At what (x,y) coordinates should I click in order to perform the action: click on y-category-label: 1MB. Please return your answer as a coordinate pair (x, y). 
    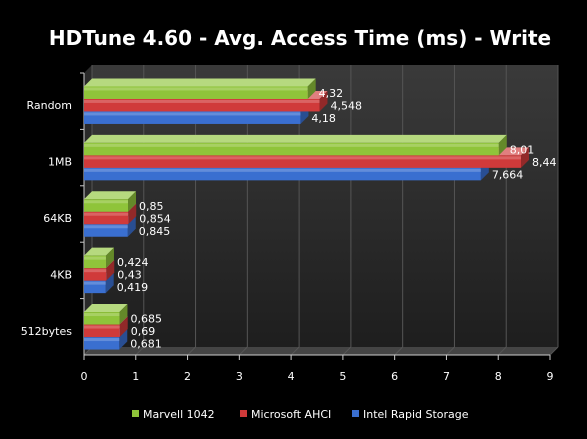
    Looking at the image, I should click on (60, 162).